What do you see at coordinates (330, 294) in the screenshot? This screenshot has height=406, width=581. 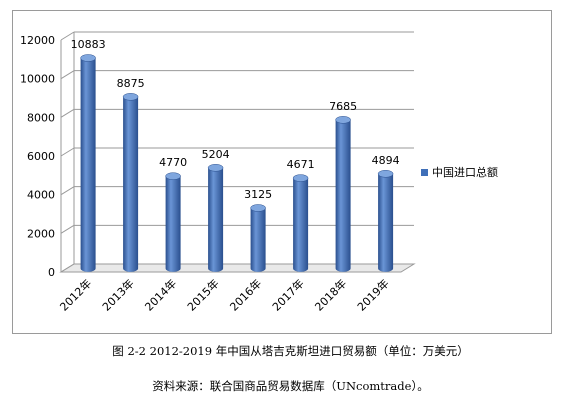 I see `x-tick-label: 2018年` at bounding box center [330, 294].